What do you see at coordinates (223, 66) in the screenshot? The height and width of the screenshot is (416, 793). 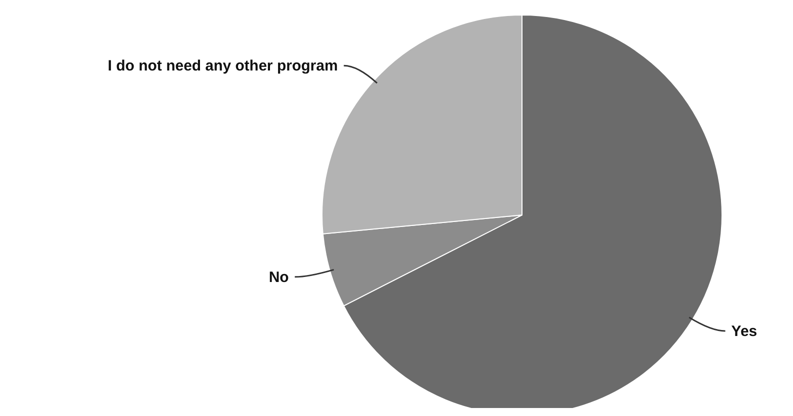 I see `slice-label: I do not need any other program` at bounding box center [223, 66].